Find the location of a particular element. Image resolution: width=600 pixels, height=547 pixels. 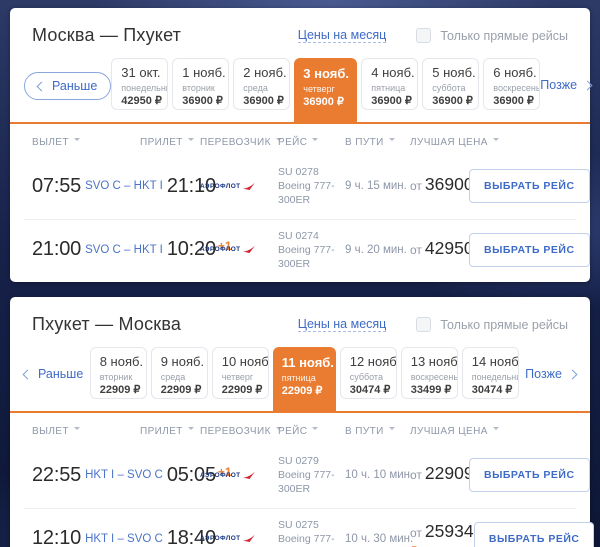

route-title: Москва — Пхукет is located at coordinates (107, 35).